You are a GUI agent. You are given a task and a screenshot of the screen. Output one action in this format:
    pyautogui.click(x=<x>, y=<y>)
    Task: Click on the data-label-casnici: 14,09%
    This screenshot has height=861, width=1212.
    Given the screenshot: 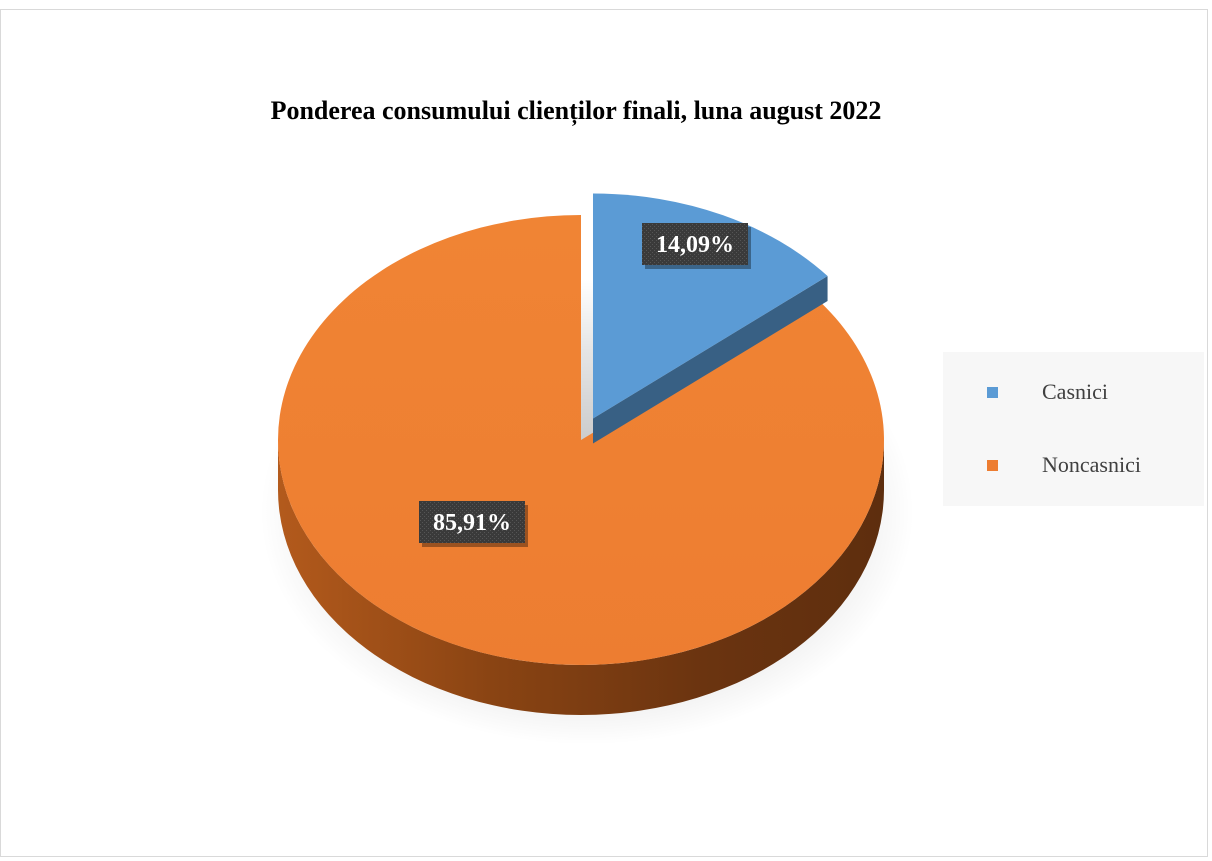 What is the action you would take?
    pyautogui.click(x=696, y=246)
    